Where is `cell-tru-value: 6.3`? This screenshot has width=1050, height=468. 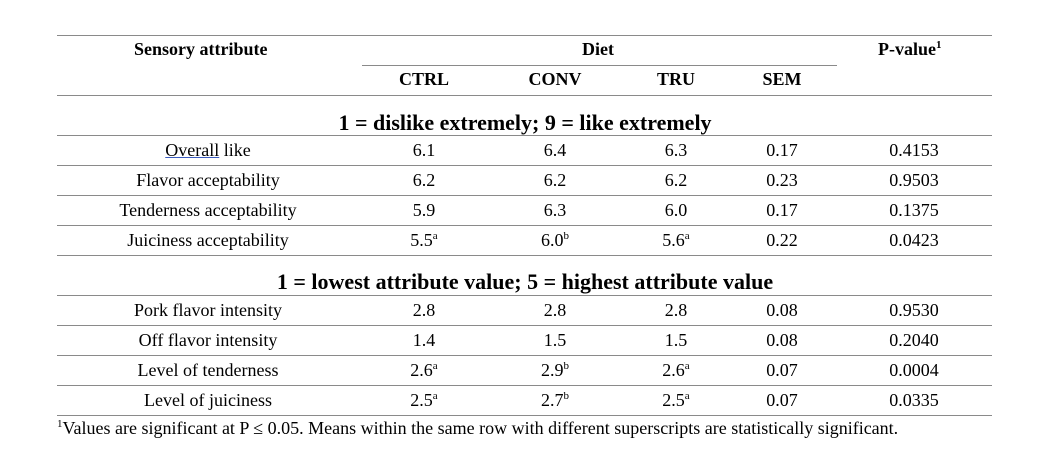 cell-tru-value: 6.3 is located at coordinates (676, 150).